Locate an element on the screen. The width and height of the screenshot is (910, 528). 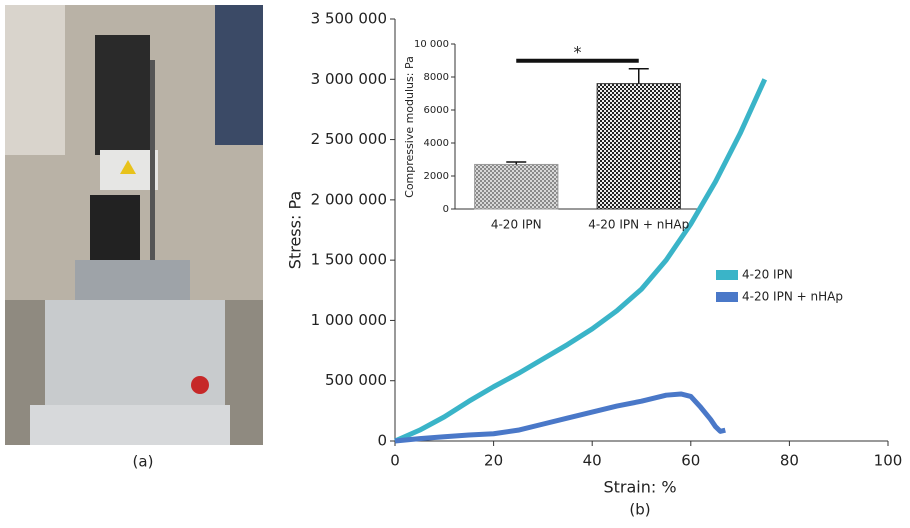
inset-y-tick-label: 0 is located at coordinates (446, 209).